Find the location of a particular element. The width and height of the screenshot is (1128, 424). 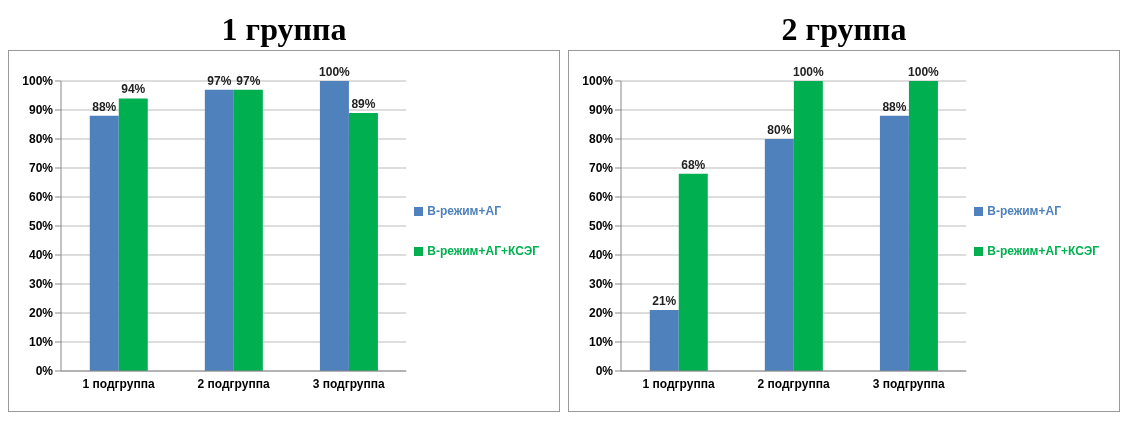

data-label: 89% is located at coordinates (363, 103).